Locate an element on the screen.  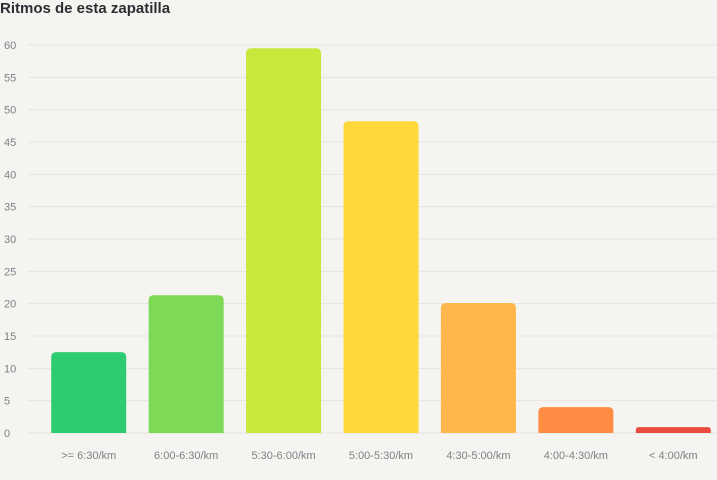
y-axis-ticks: 0 5 10 15 20 25 30 35 40 45 50 55 60 is located at coordinates (10, 240).